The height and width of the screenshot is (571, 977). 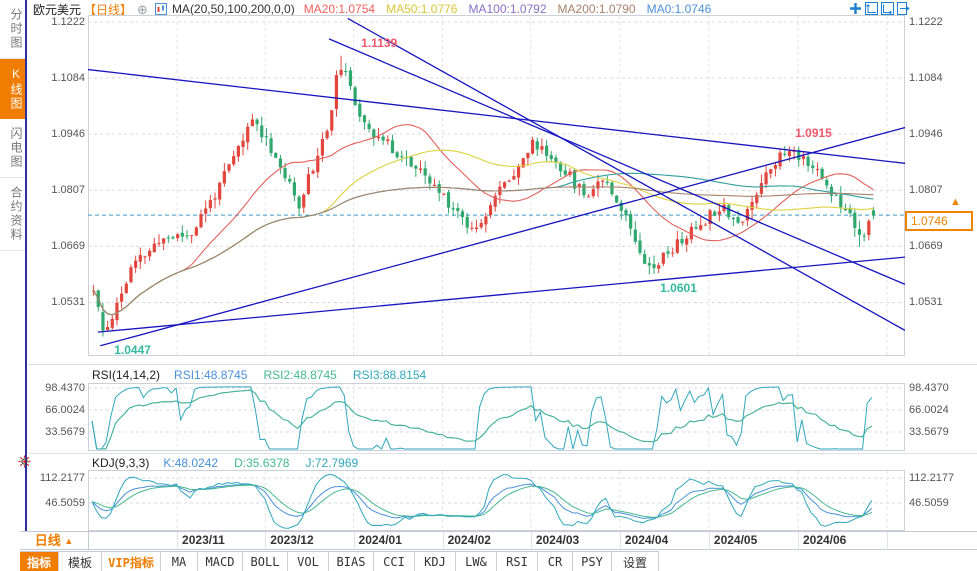 What do you see at coordinates (339, 9) in the screenshot?
I see `ma-readout-1: MA20:1.0754` at bounding box center [339, 9].